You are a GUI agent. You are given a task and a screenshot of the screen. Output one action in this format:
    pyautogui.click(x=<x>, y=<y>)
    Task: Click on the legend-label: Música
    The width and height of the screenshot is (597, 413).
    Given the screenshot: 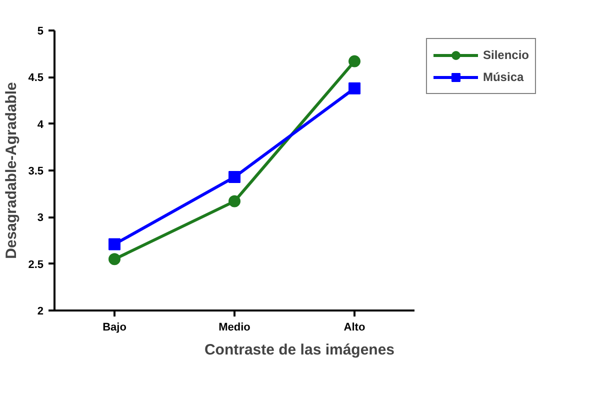 What is the action you would take?
    pyautogui.click(x=503, y=77)
    